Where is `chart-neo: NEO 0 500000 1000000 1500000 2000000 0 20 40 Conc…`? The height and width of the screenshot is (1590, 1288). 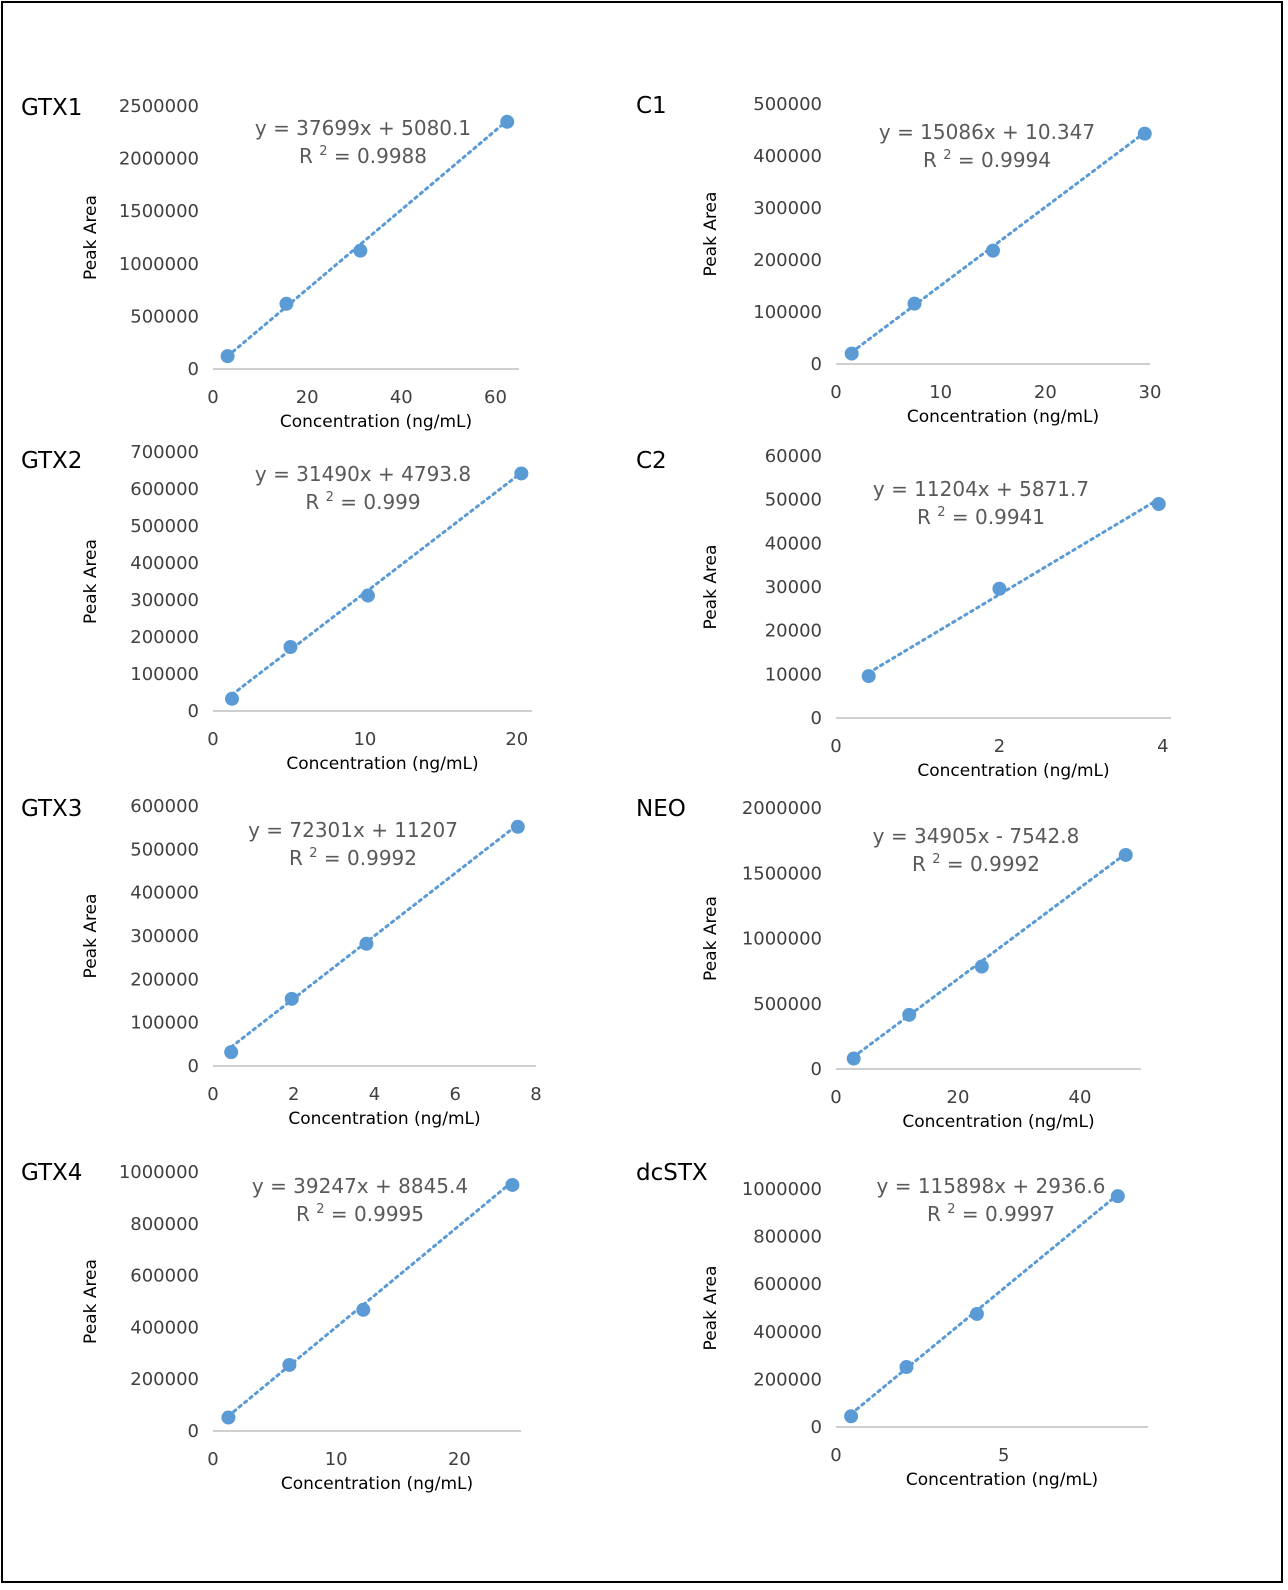
chart-neo: NEO 0 500000 1000000 1500000 2000000 0 20 40 Conc… is located at coordinates (888, 964).